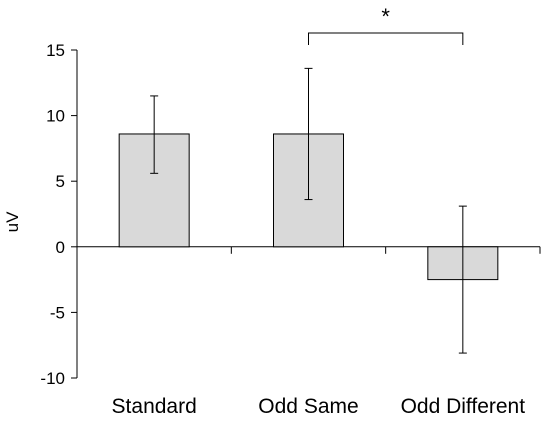  I want to click on y-tick-label: 0, so click(60, 247).